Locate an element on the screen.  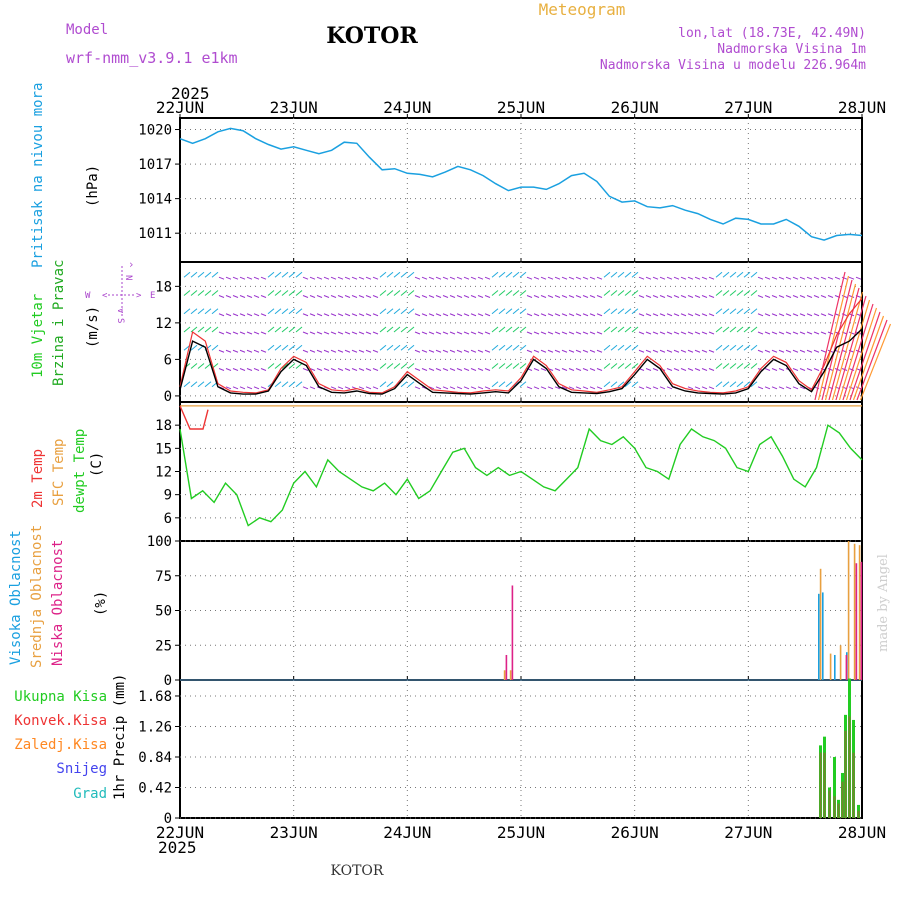
cloud-bar is located at coordinates (506, 667).